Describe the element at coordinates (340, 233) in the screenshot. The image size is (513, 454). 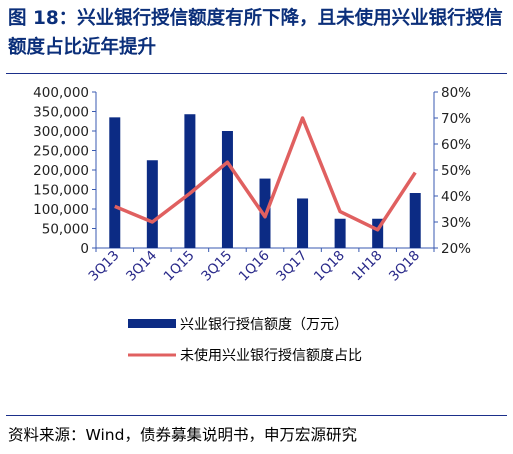
I see `bar-1Q18` at that location.